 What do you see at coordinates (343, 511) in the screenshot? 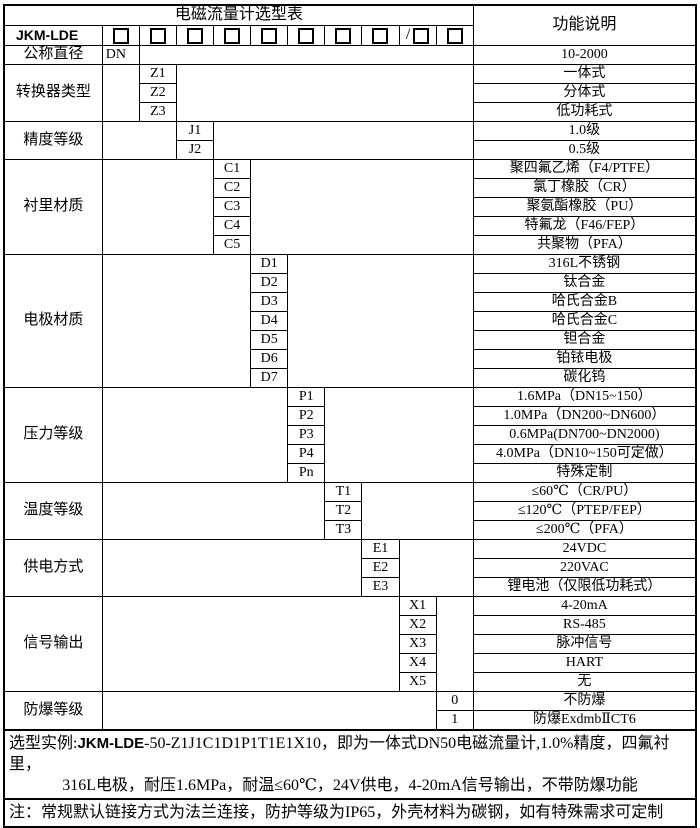
I see `code-cell: T2` at bounding box center [343, 511].